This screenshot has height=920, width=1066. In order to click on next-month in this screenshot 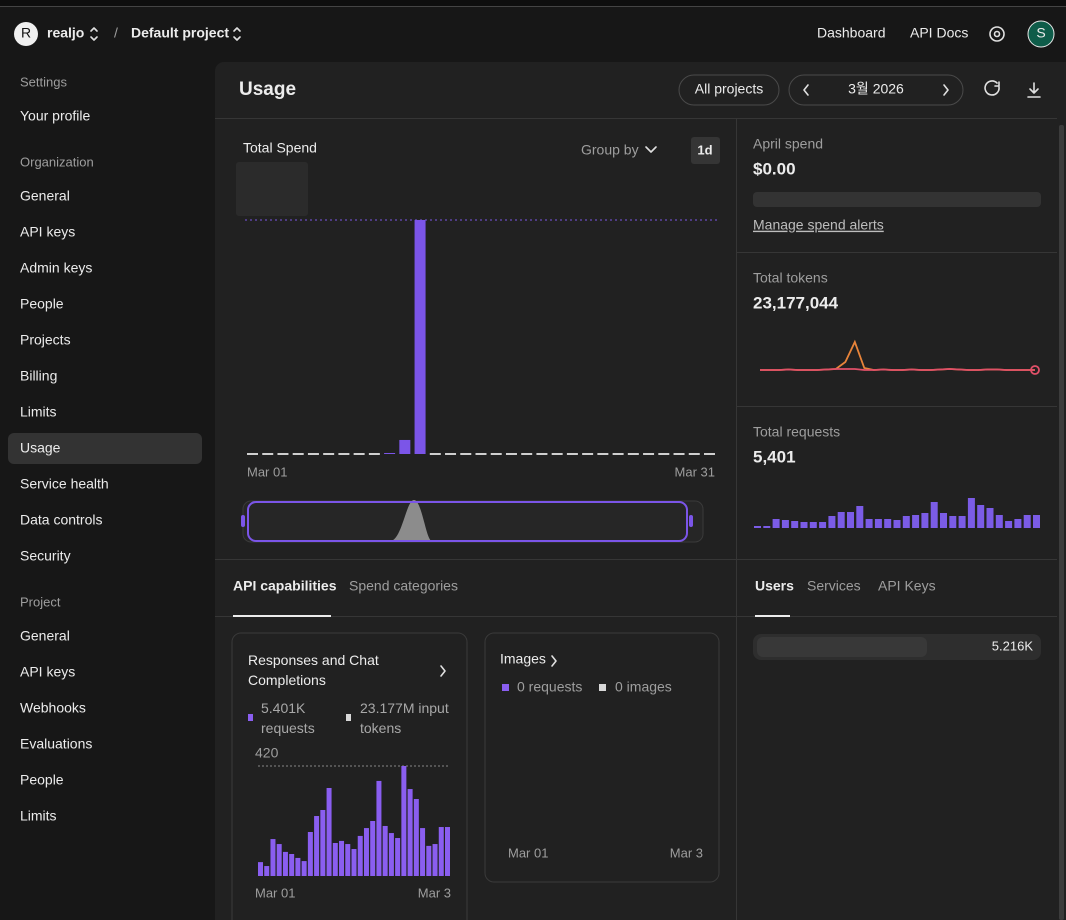, I will do `click(946, 90)`.